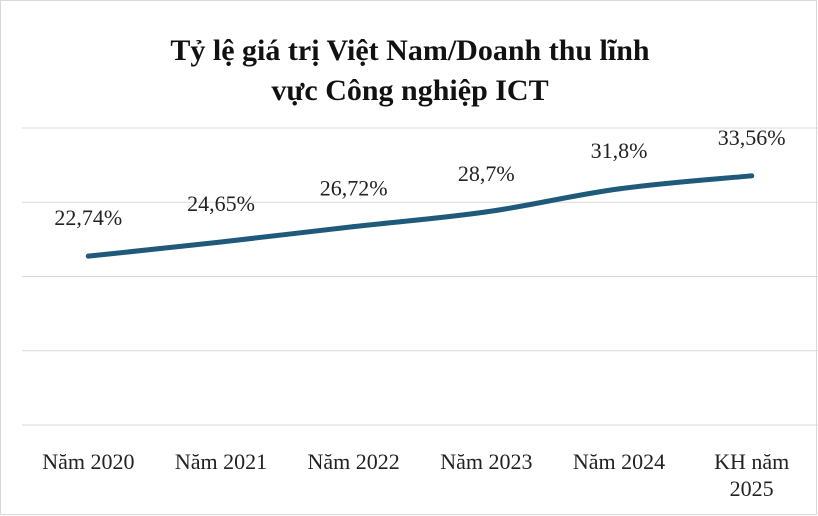 The image size is (818, 516). Describe the element at coordinates (354, 461) in the screenshot. I see `x-tick-label: Năm 2022` at that location.